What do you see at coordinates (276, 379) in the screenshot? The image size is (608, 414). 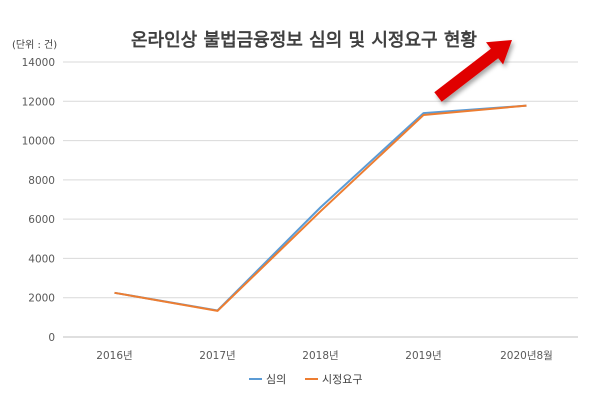 I see `legend-label-shim: 심의` at bounding box center [276, 379].